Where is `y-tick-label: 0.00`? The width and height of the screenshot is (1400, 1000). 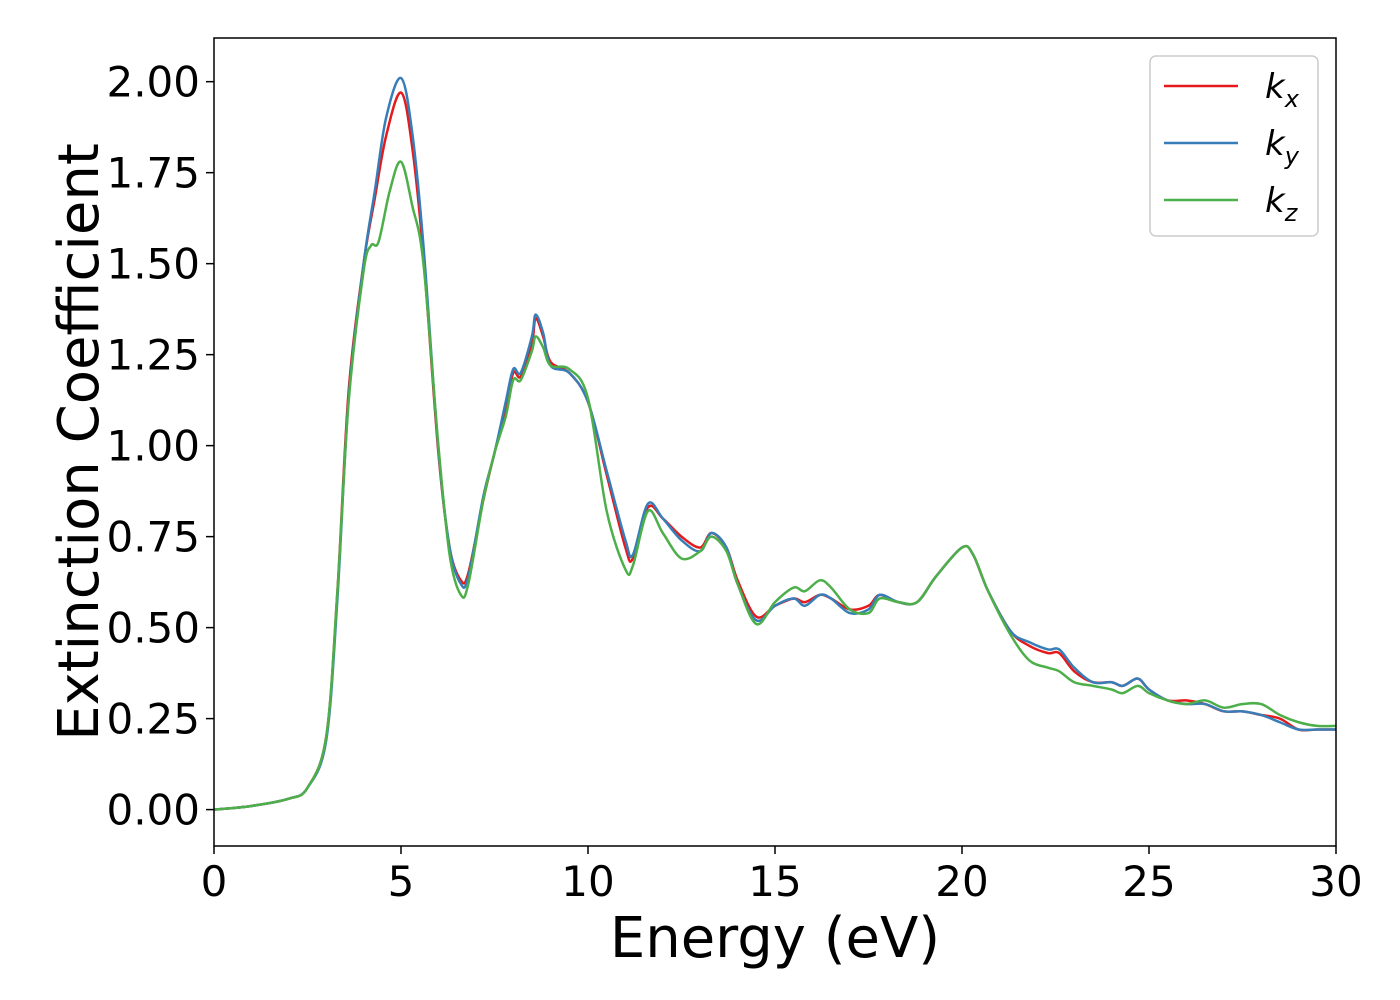
y-tick-label: 0.00 is located at coordinates (153, 810).